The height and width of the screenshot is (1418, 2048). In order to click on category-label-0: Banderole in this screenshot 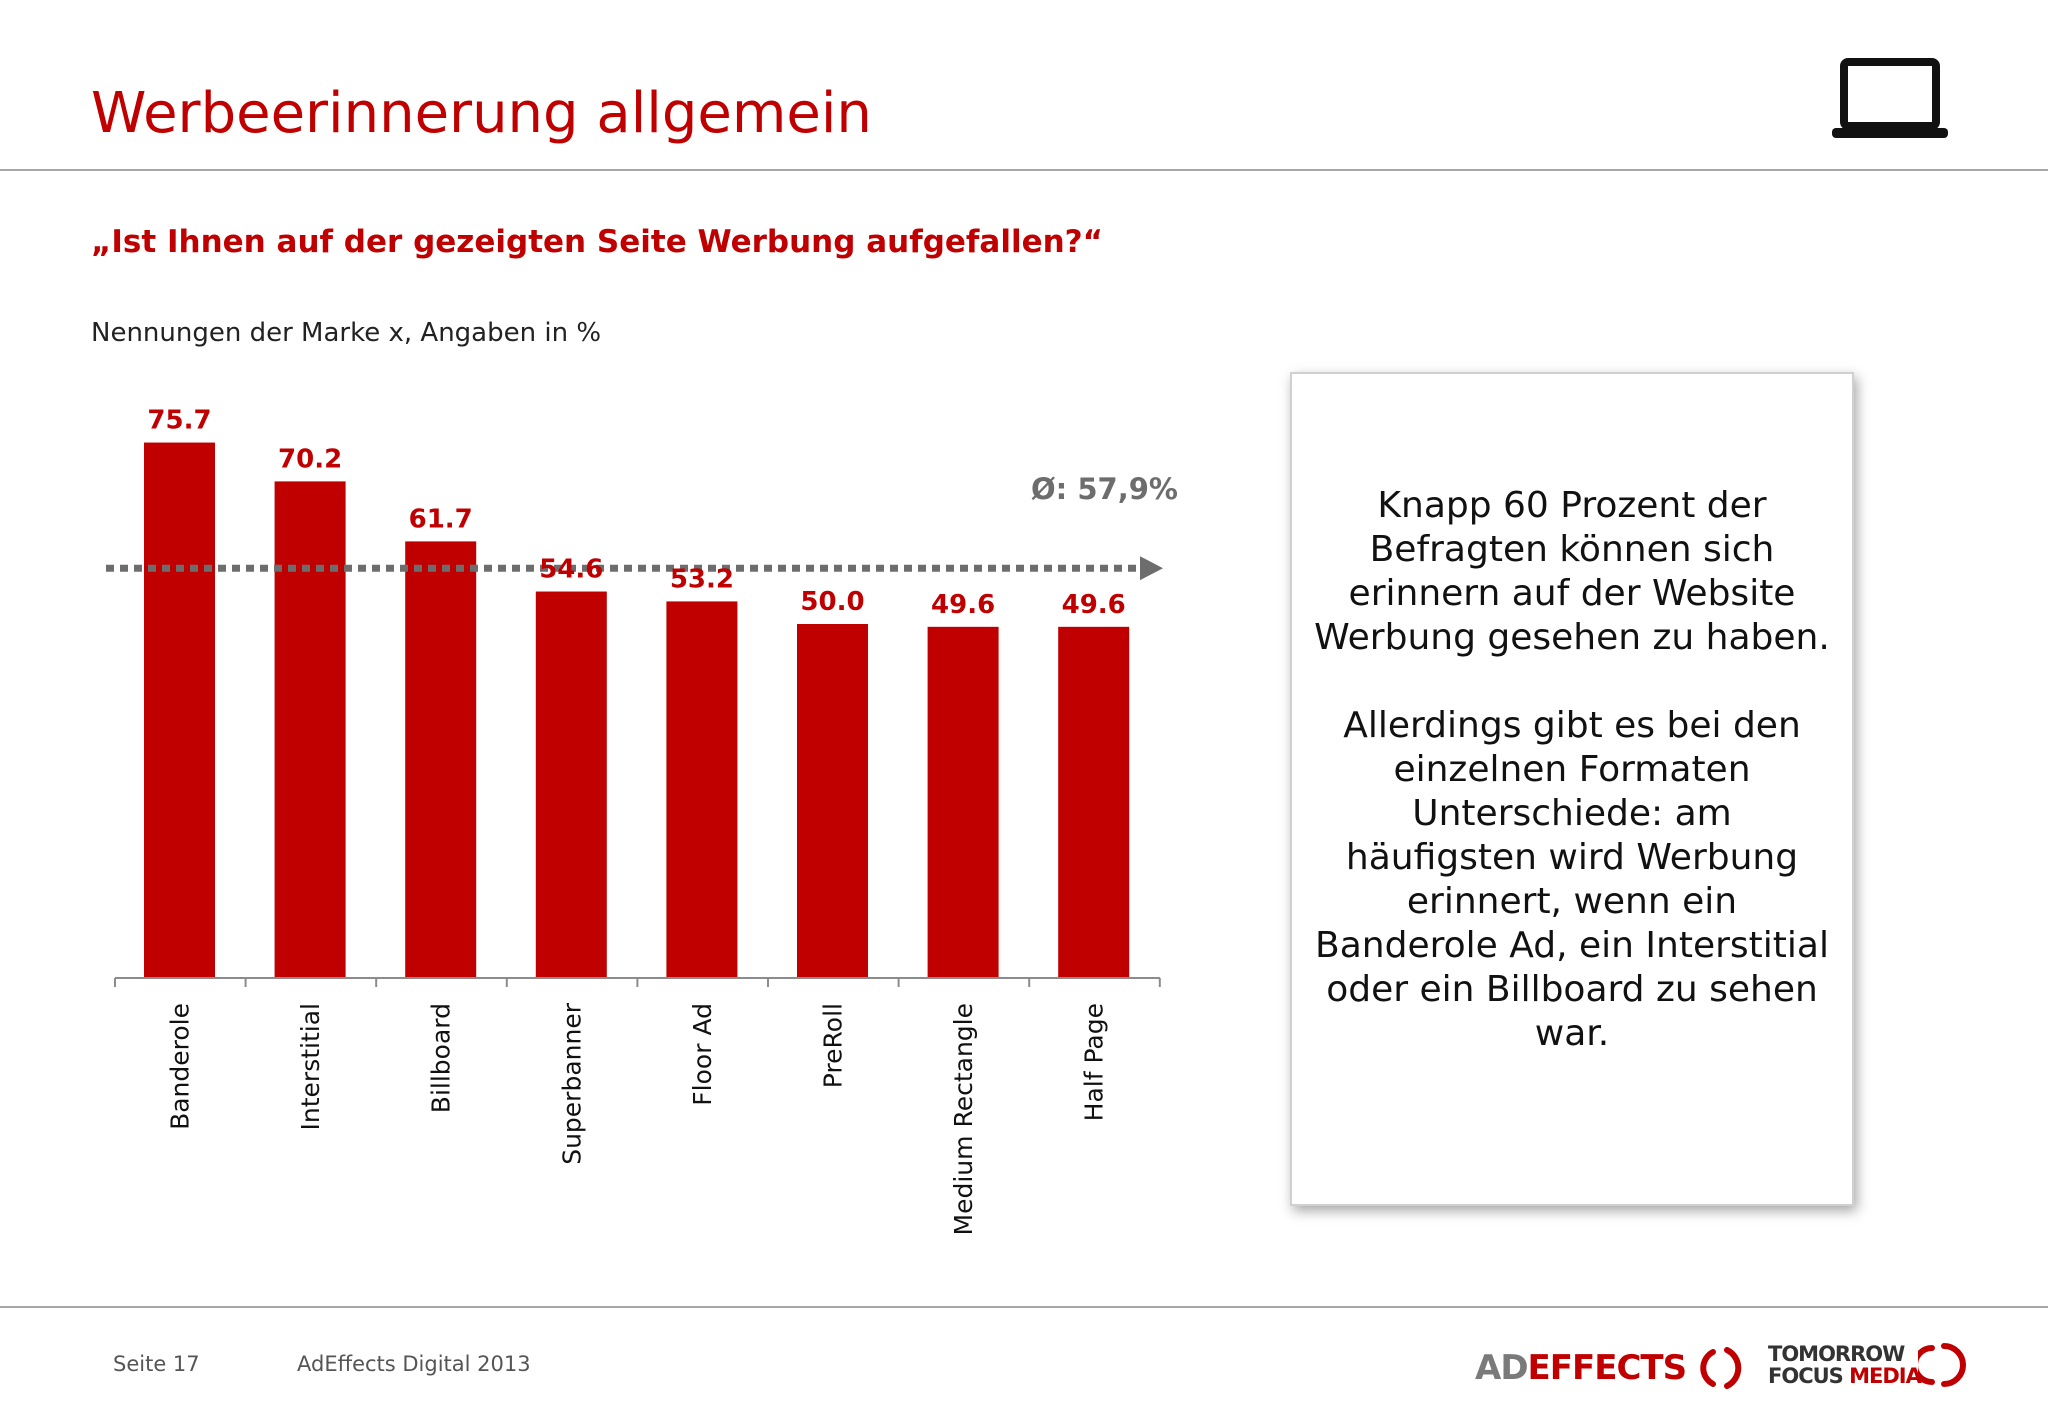, I will do `click(180, 1066)`.